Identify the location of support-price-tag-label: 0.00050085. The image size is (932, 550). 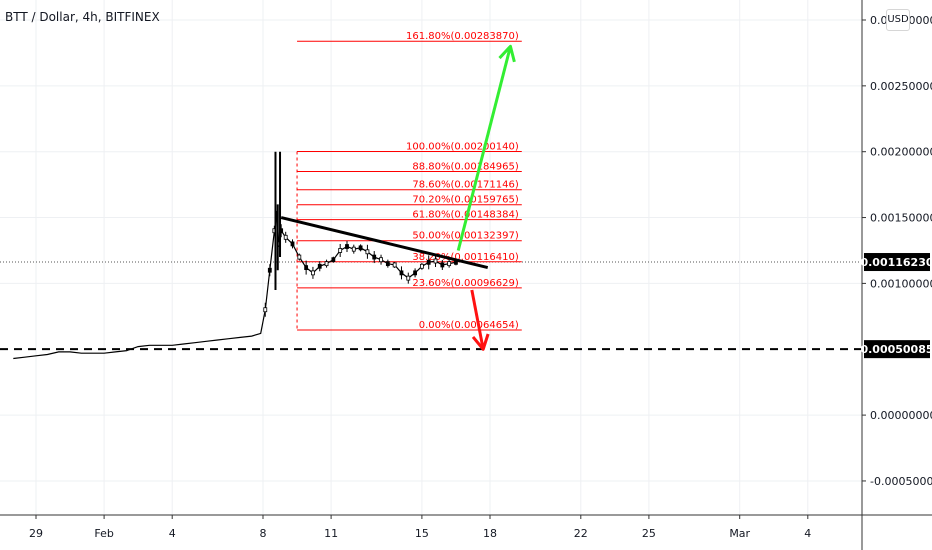
(896, 349).